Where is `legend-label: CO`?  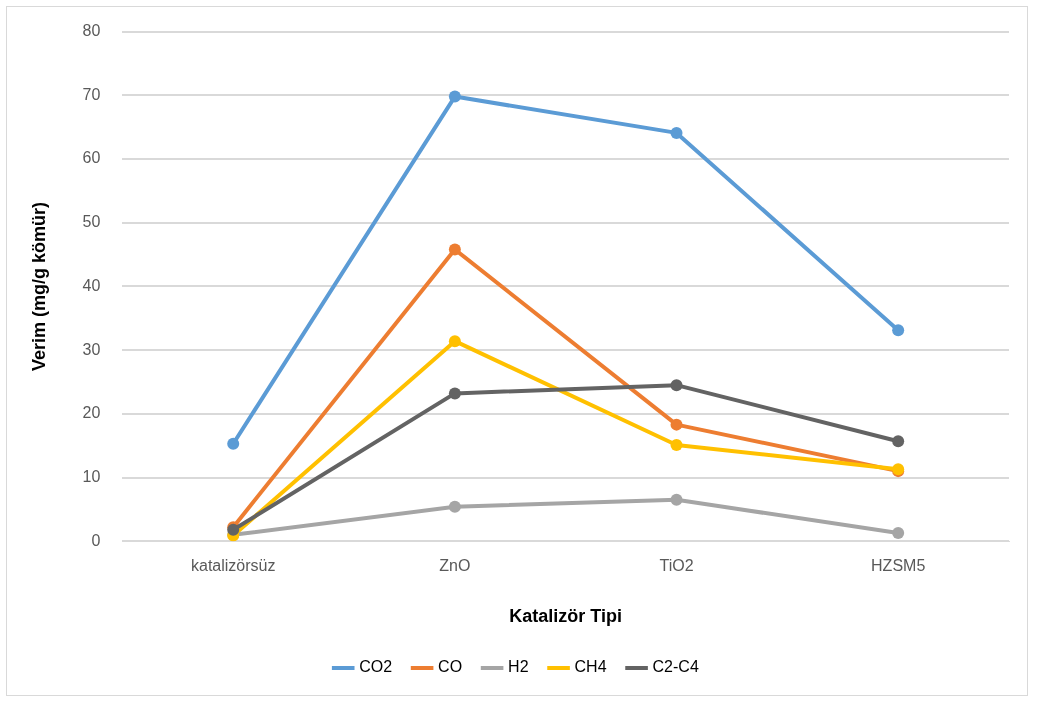
legend-label: CO is located at coordinates (450, 667).